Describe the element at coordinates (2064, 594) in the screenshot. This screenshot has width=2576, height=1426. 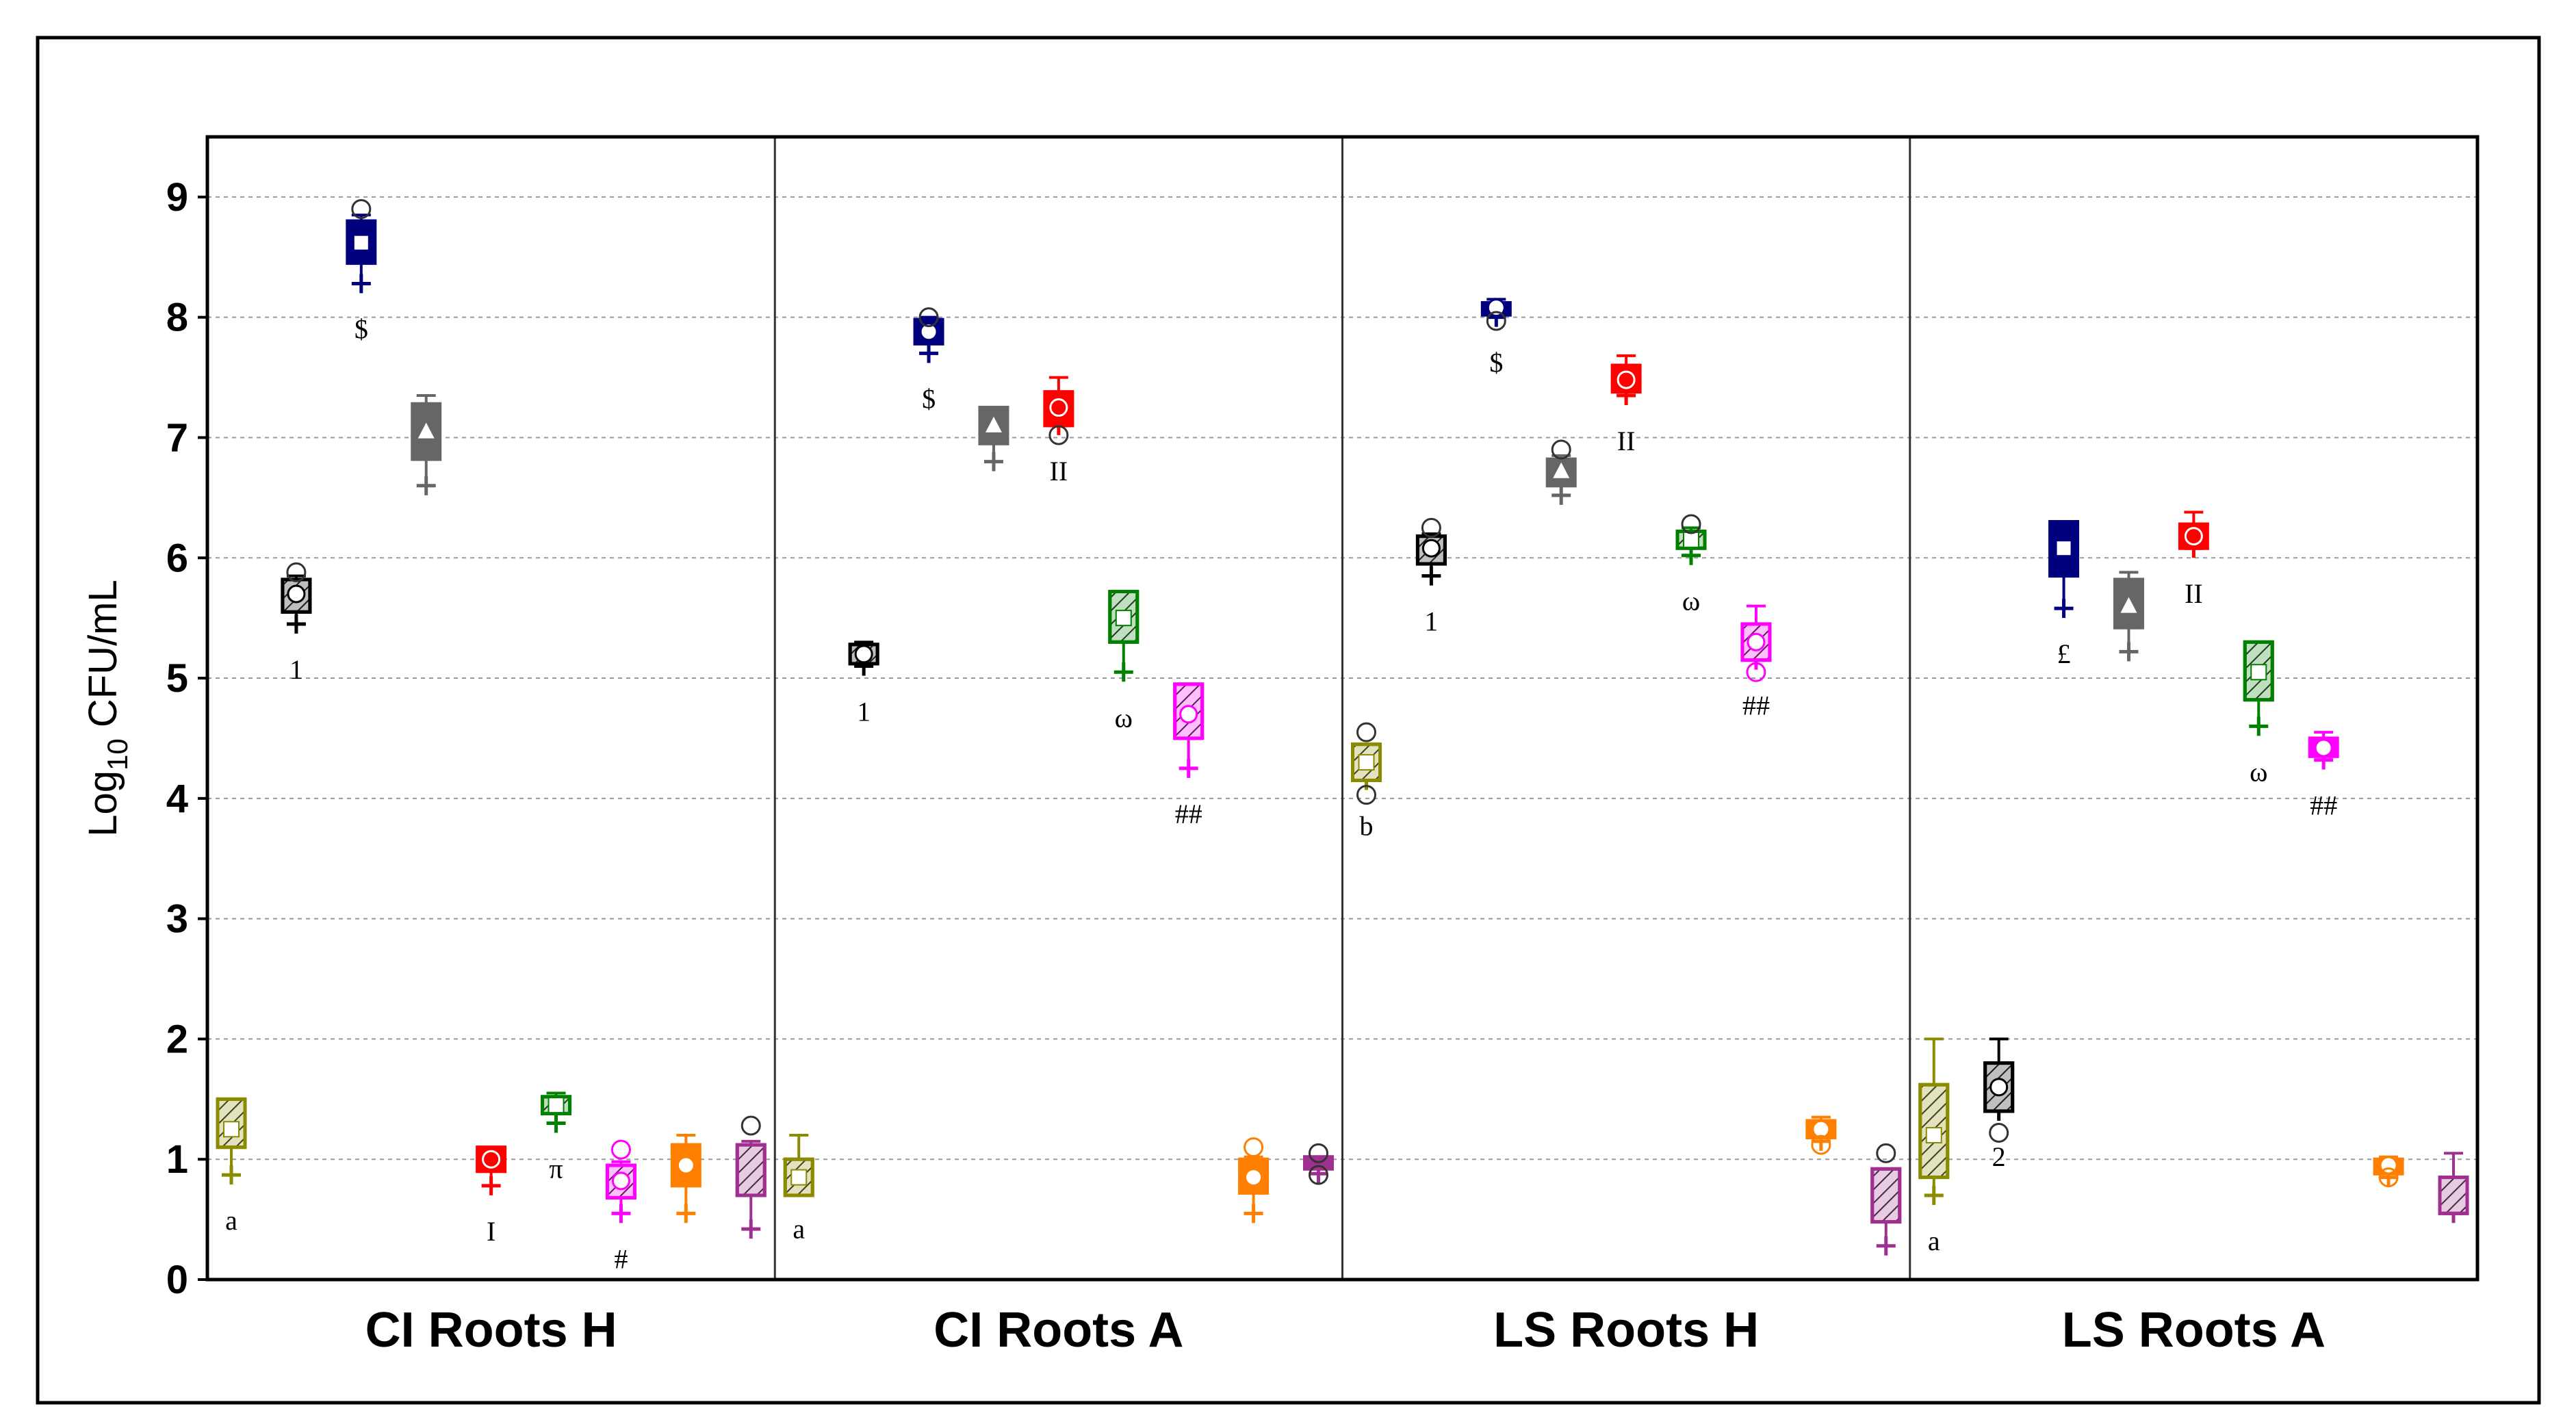
I see `box-group: £` at that location.